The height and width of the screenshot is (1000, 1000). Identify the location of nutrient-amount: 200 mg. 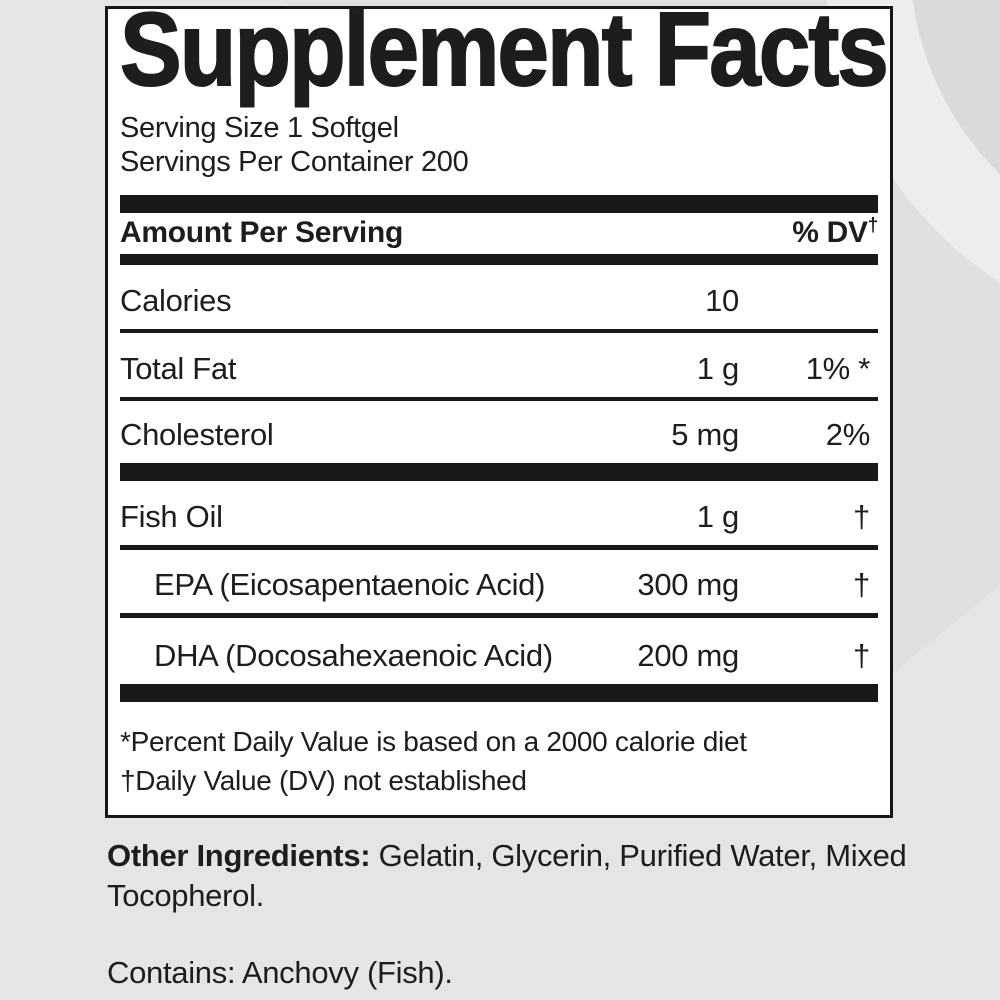
(688, 655).